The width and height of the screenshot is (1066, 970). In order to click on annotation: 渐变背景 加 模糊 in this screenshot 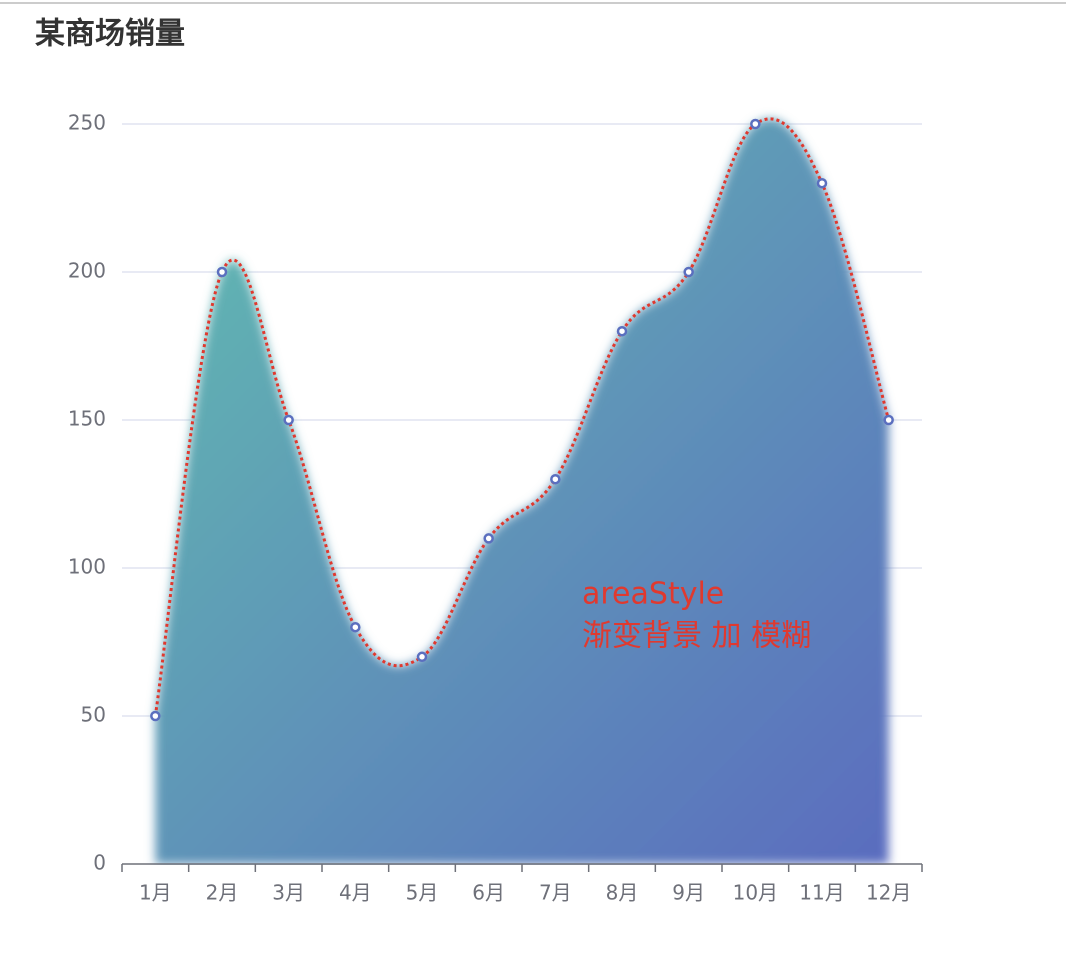, I will do `click(696, 636)`.